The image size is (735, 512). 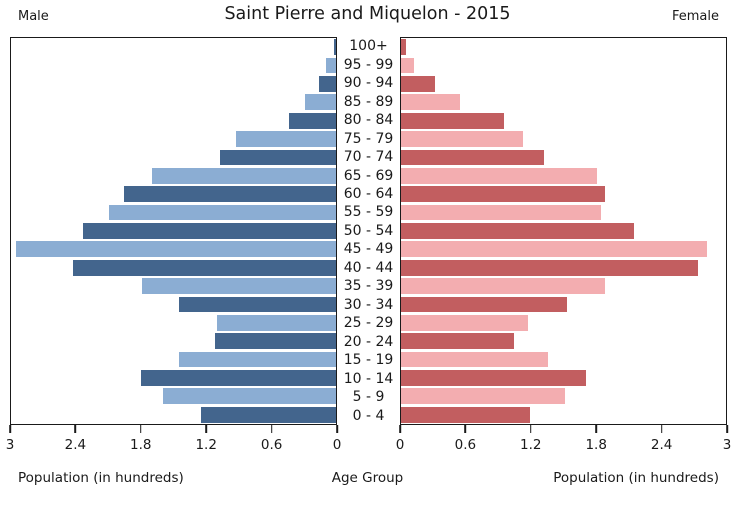 I want to click on age-group-label: 50 - 54, so click(x=368, y=230).